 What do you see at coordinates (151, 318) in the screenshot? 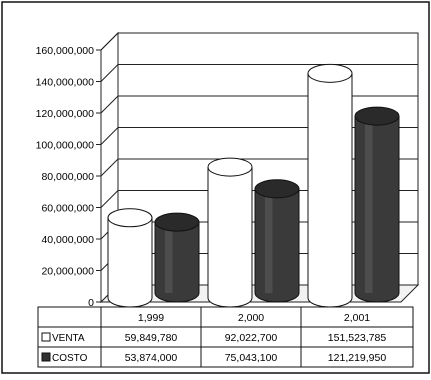
I see `x-tick-label: 1,999` at bounding box center [151, 318].